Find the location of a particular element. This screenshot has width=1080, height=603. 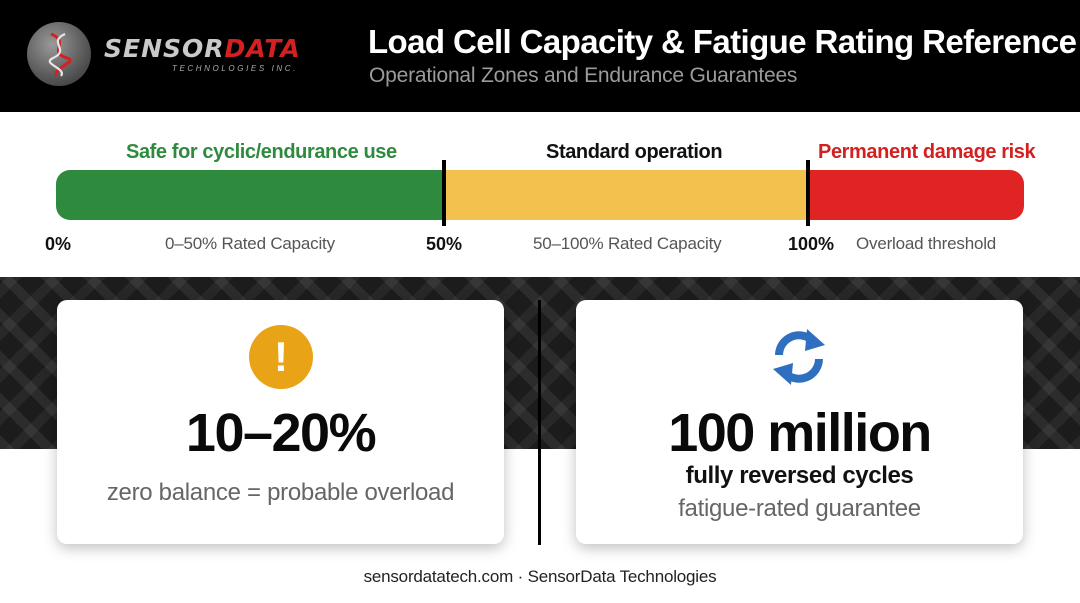

tick-0-percent: 0% is located at coordinates (58, 244).